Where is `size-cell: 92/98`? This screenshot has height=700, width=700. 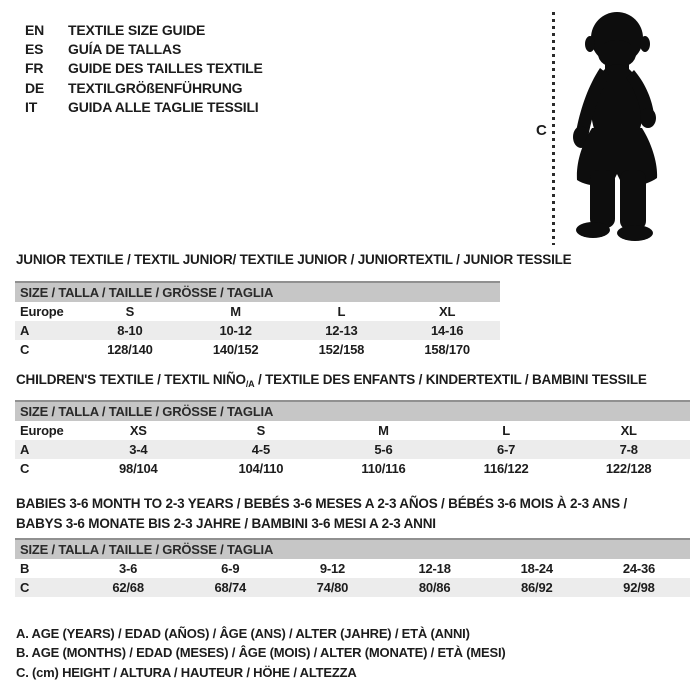 size-cell: 92/98 is located at coordinates (639, 587).